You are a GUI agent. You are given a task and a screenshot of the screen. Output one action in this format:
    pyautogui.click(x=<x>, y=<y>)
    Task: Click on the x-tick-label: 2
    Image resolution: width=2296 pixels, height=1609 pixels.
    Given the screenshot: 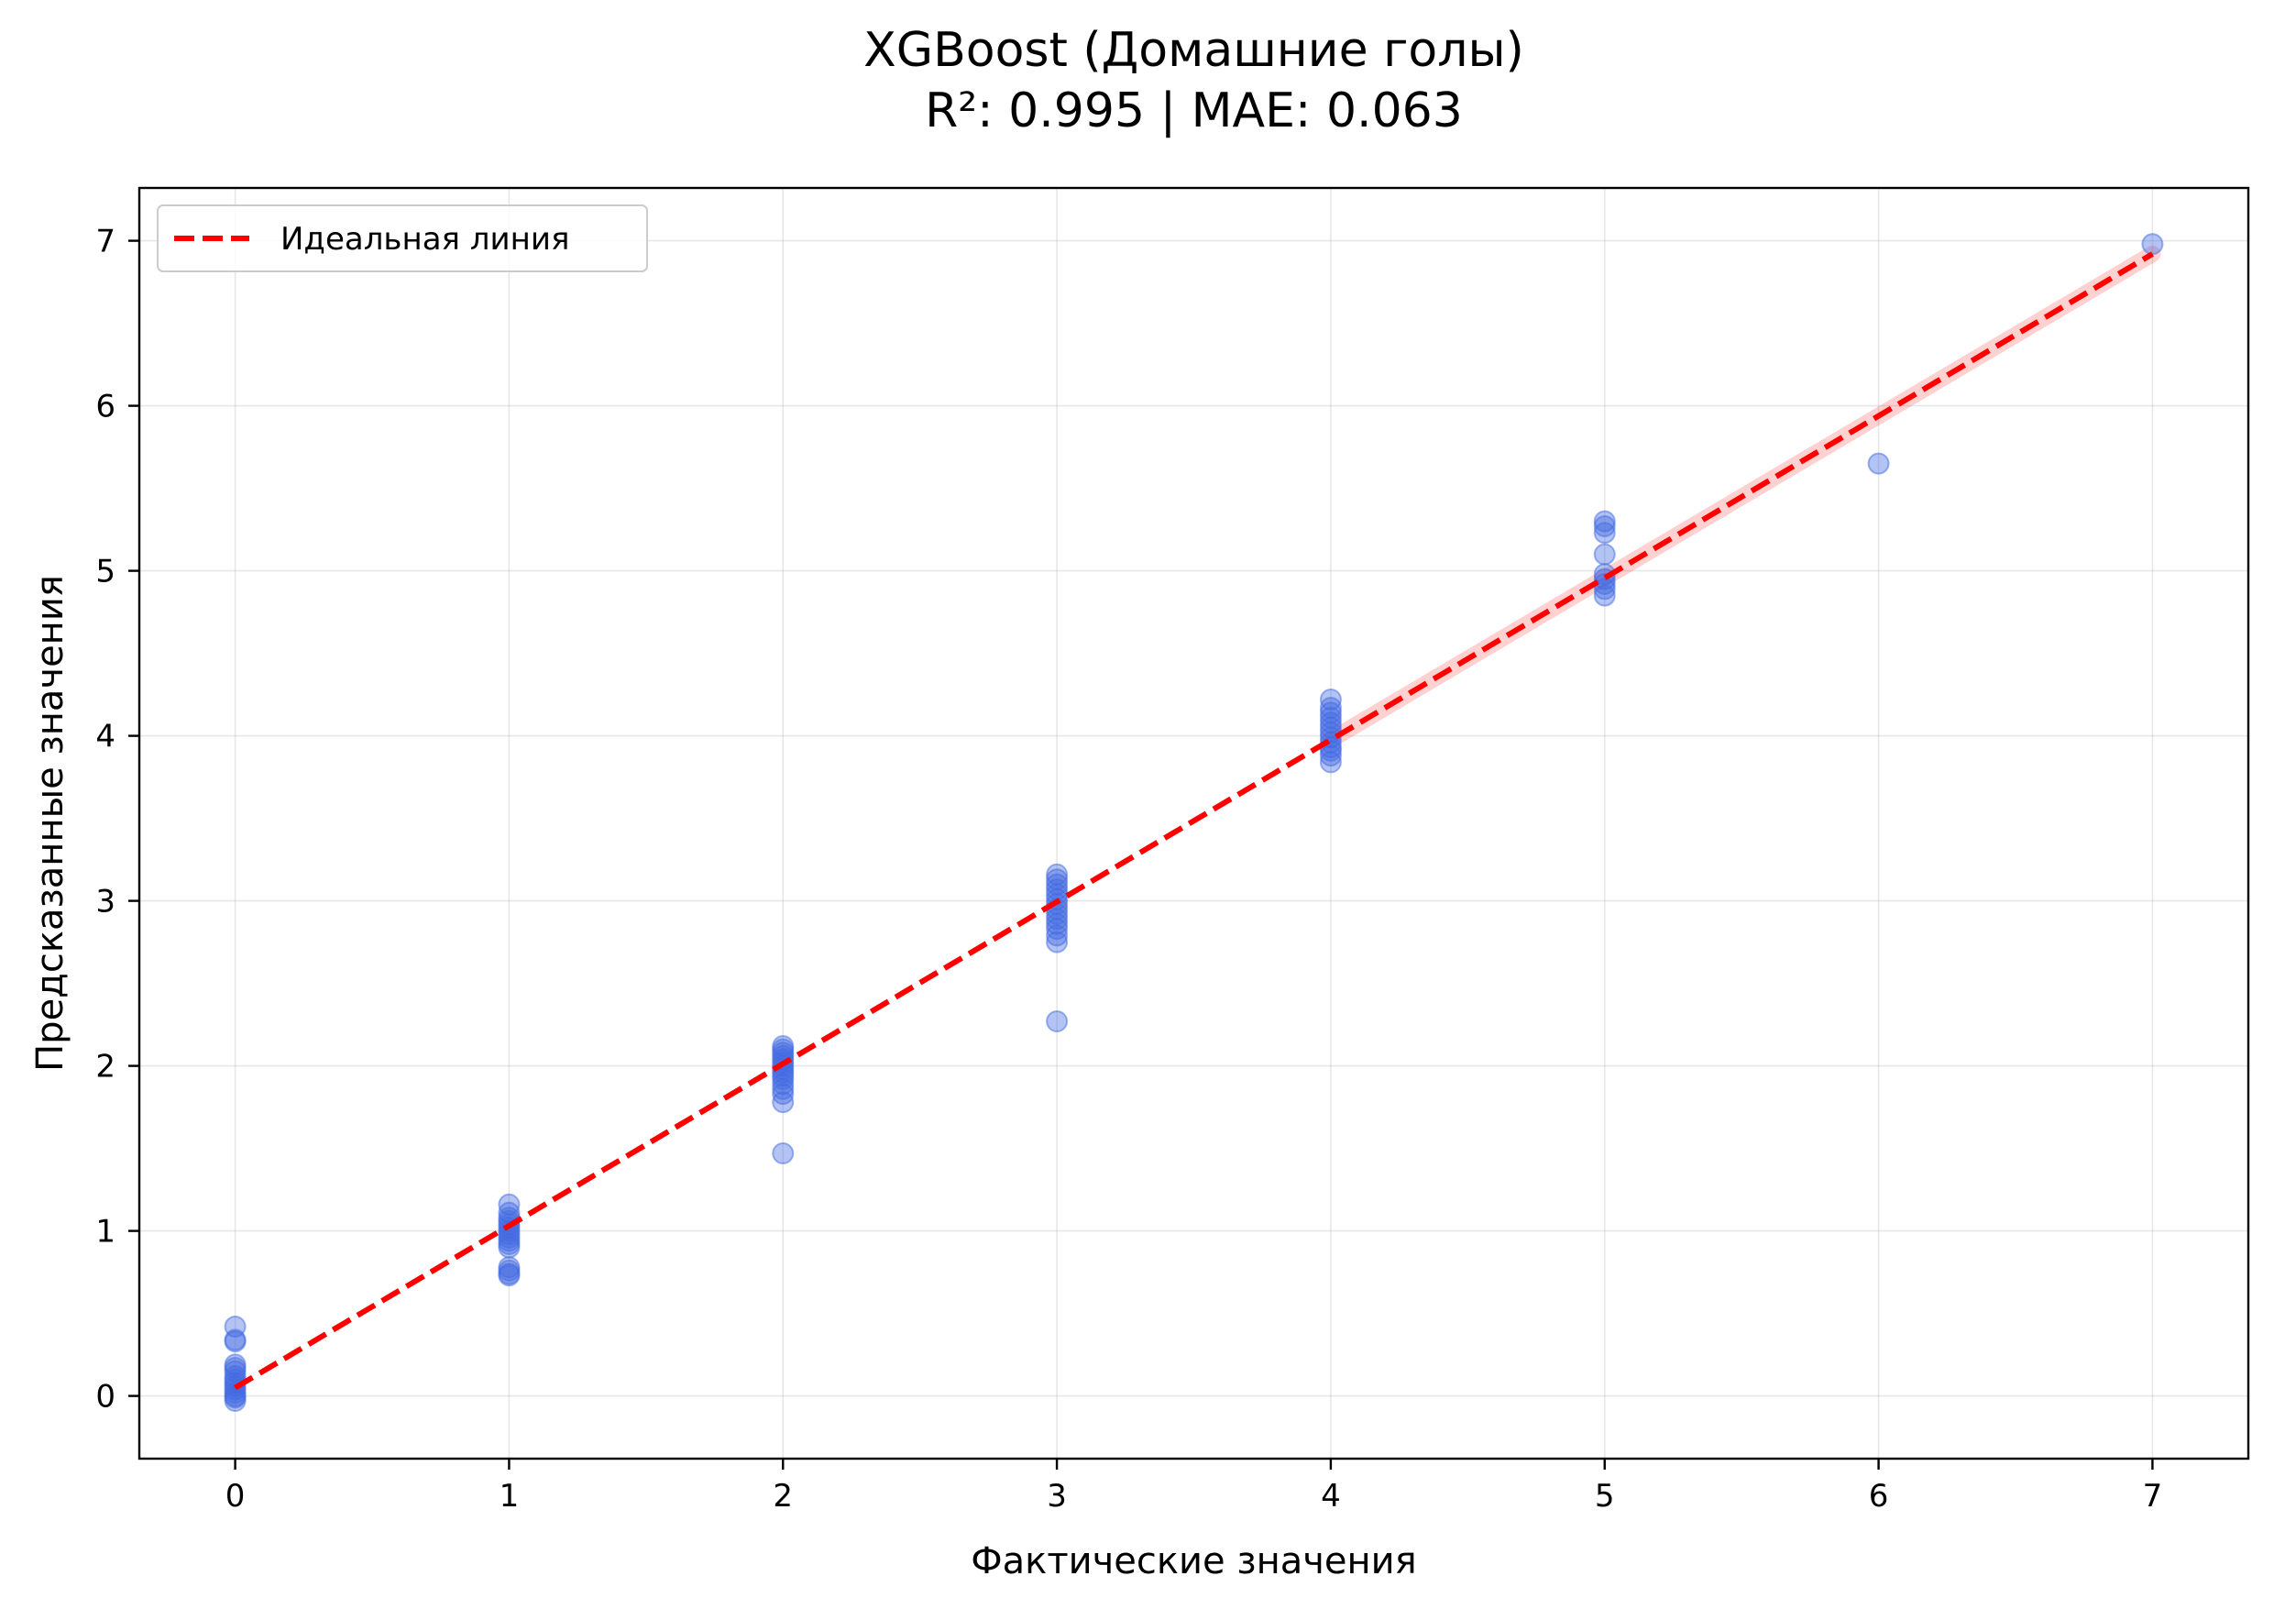 What is the action you would take?
    pyautogui.click(x=783, y=1496)
    